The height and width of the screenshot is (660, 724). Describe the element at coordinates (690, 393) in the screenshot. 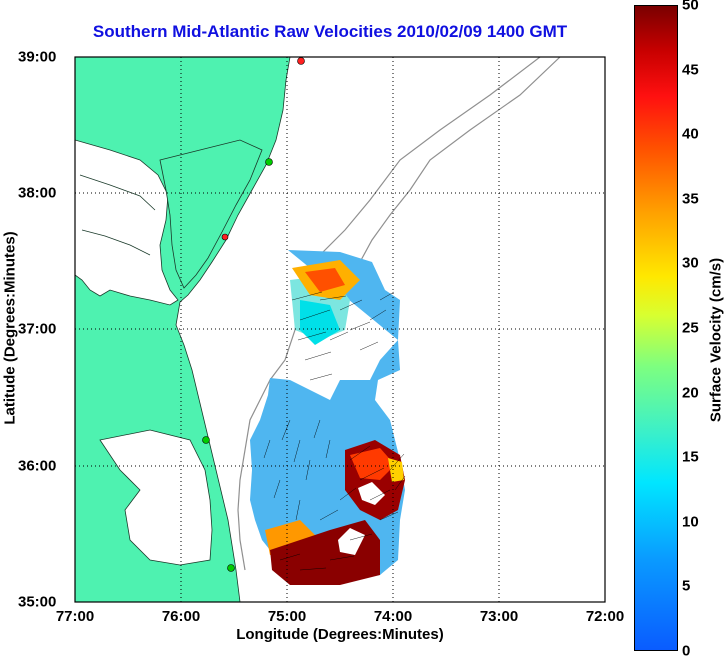

I see `colorbar-tick-label: 20` at that location.